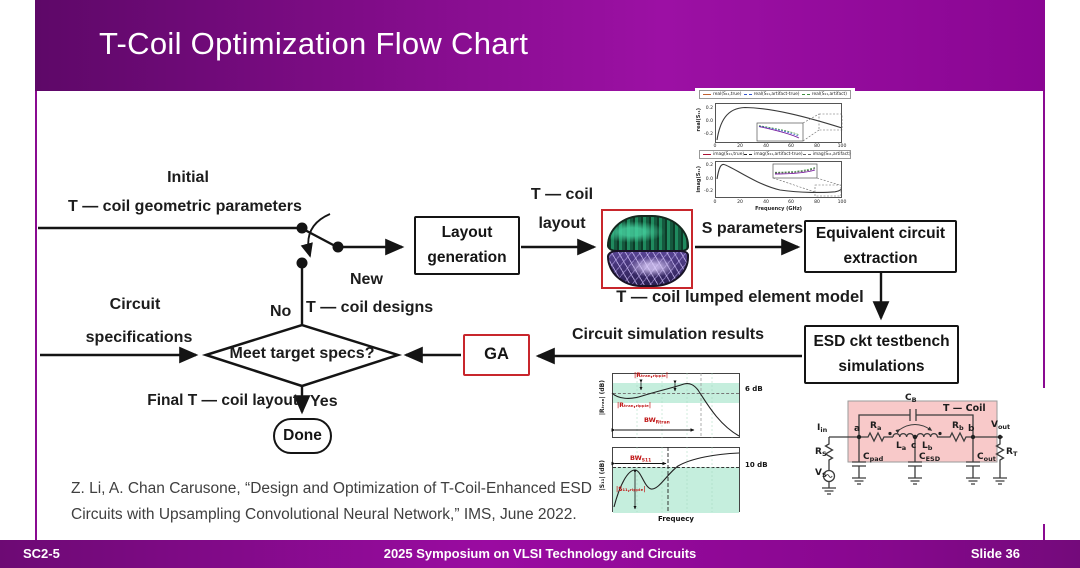 This screenshot has width=1080, height=568. Describe the element at coordinates (467, 245) in the screenshot. I see `layout-generation-box: Layout generation` at that location.